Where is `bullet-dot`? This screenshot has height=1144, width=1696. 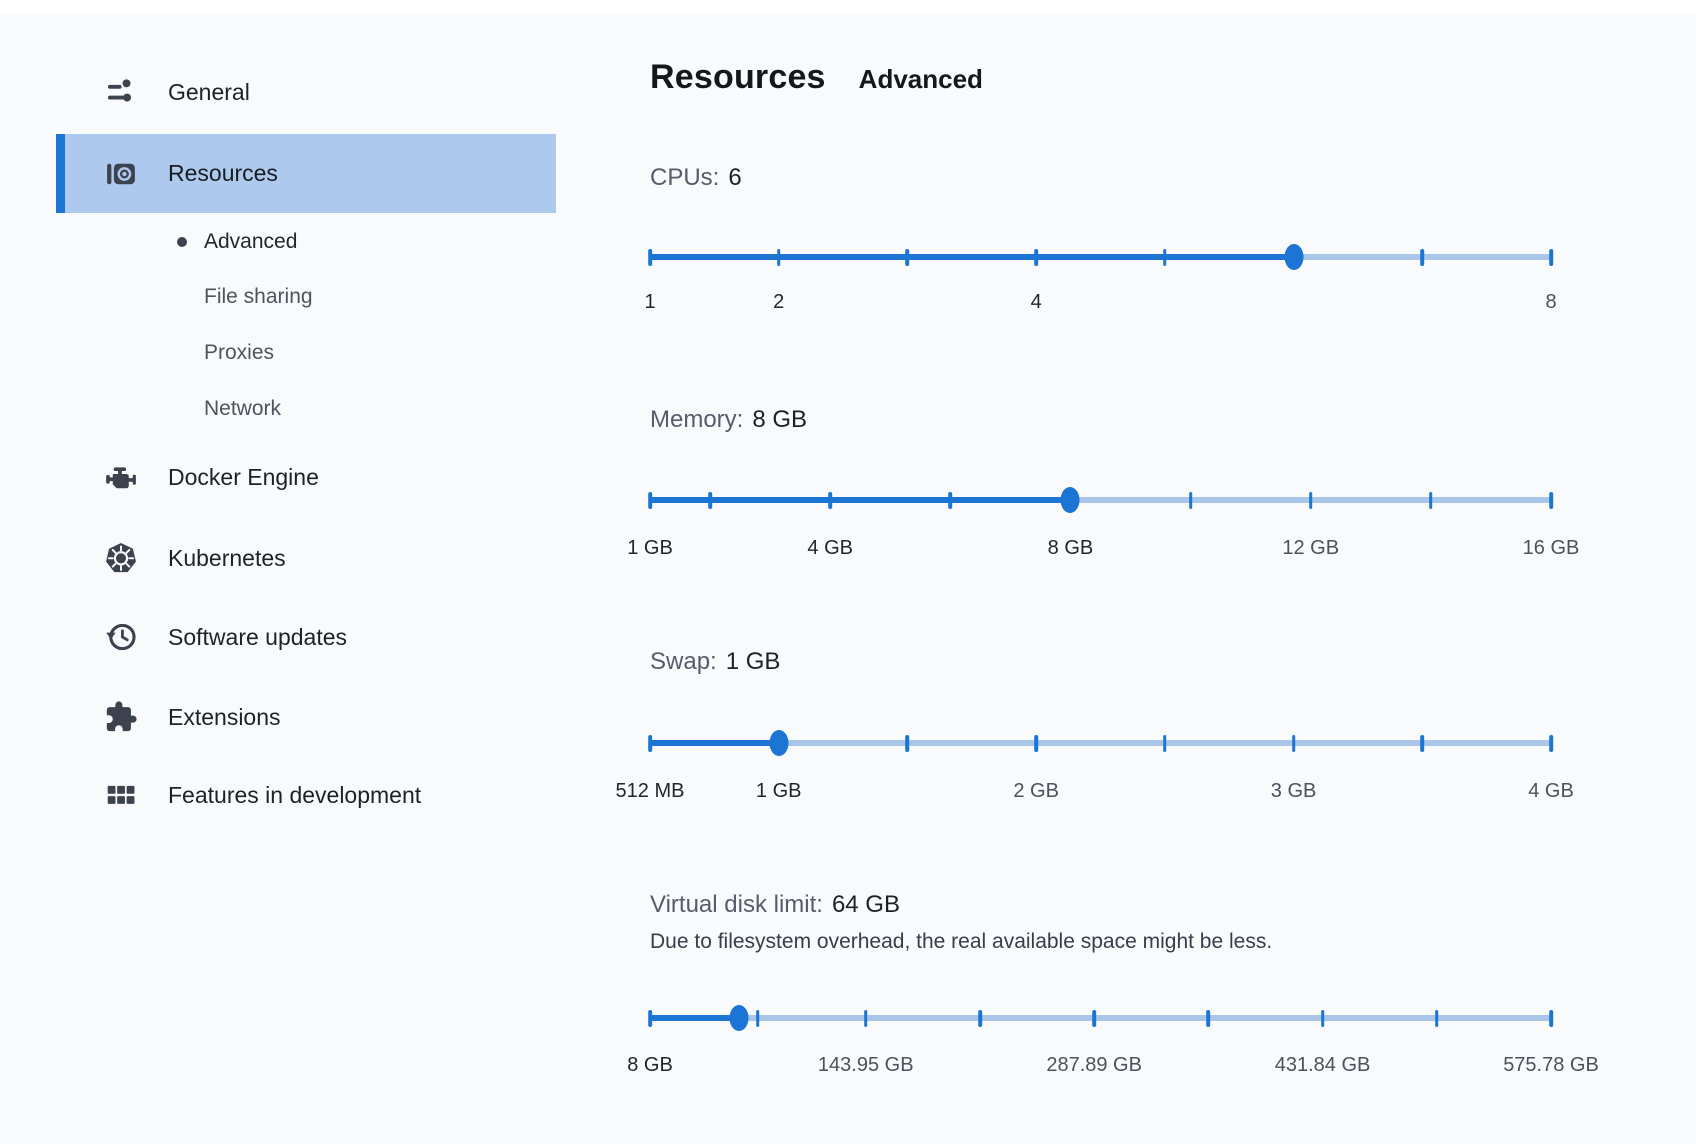 bullet-dot is located at coordinates (182, 242).